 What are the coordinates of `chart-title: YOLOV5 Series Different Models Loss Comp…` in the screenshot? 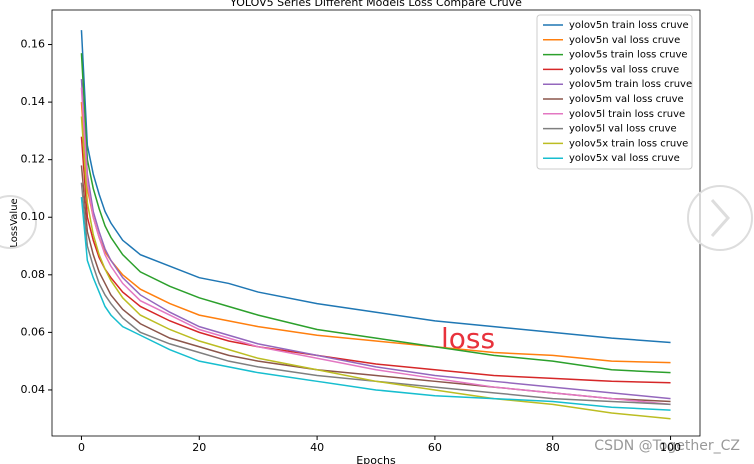 It's located at (375, 4).